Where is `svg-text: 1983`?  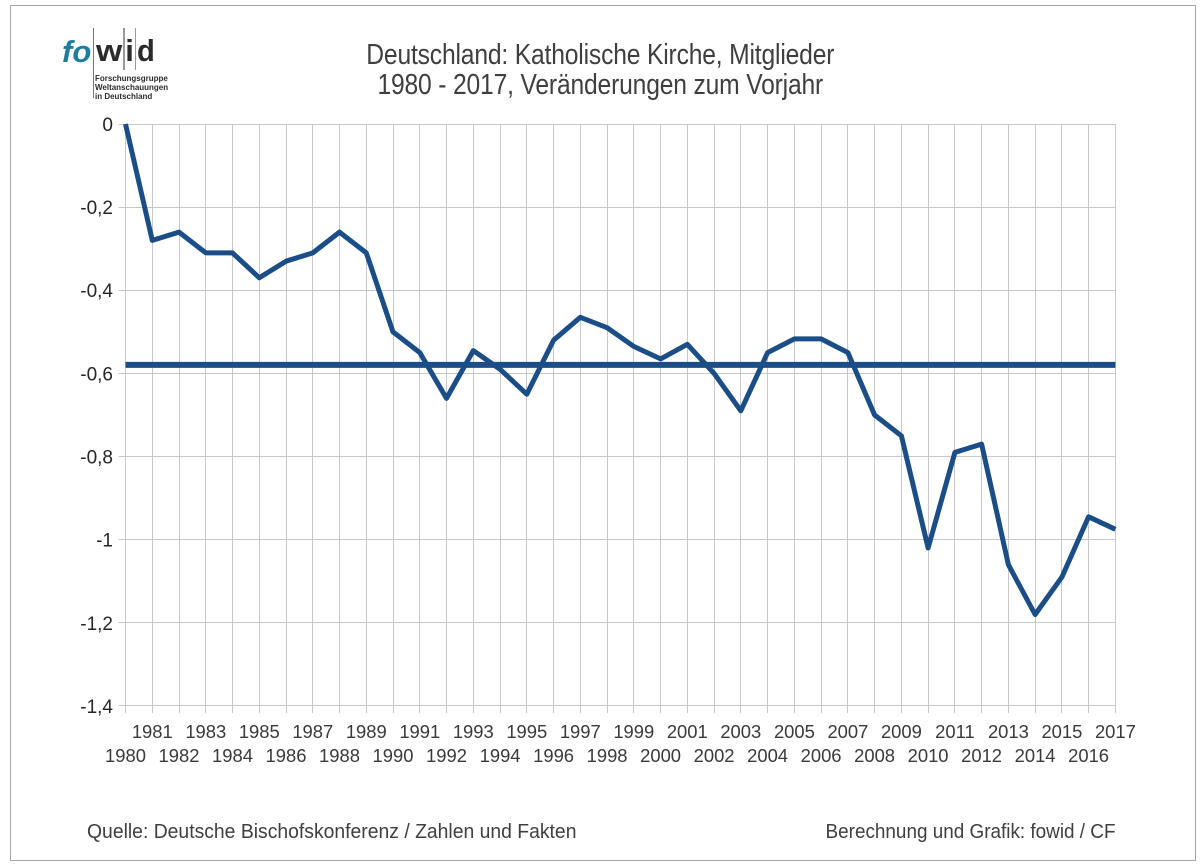
svg-text: 1983 is located at coordinates (205, 731).